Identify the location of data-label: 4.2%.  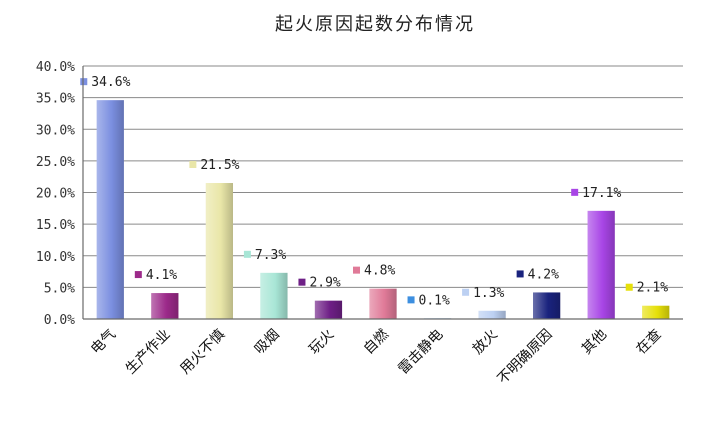
(543, 274).